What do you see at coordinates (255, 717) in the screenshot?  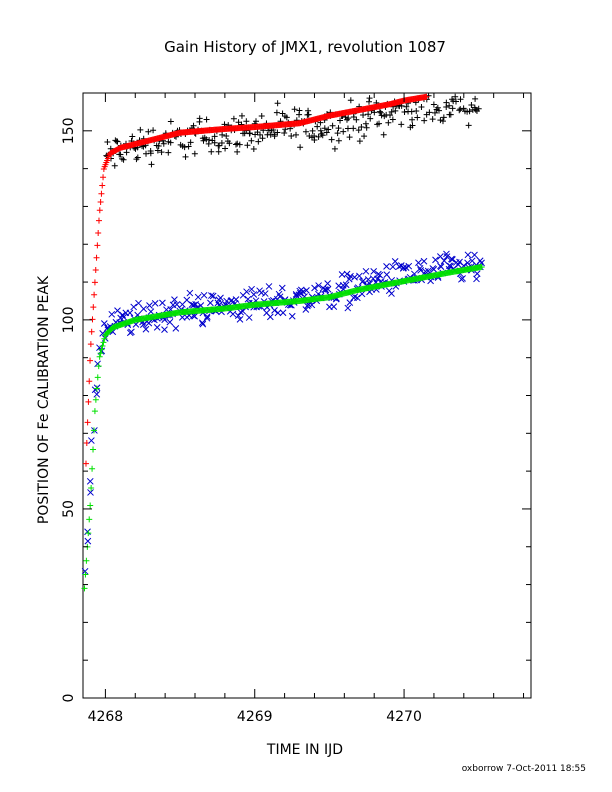 I see `x-tick-label: 4269` at bounding box center [255, 717].